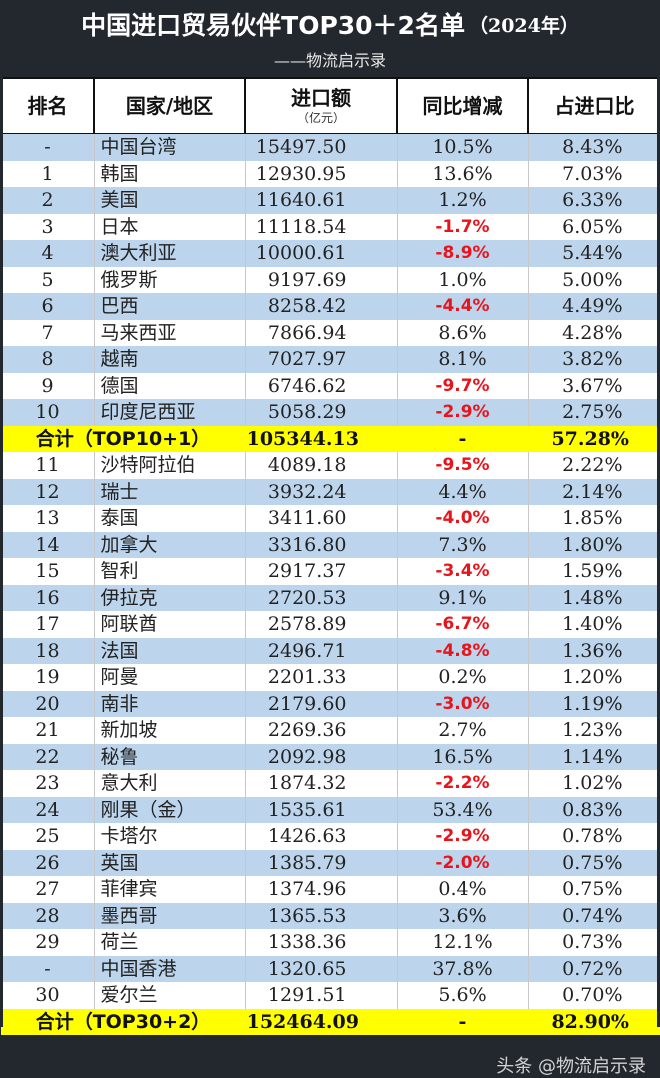 The image size is (660, 1078). What do you see at coordinates (321, 1021) in the screenshot?
I see `total-amount: 152464.09` at bounding box center [321, 1021].